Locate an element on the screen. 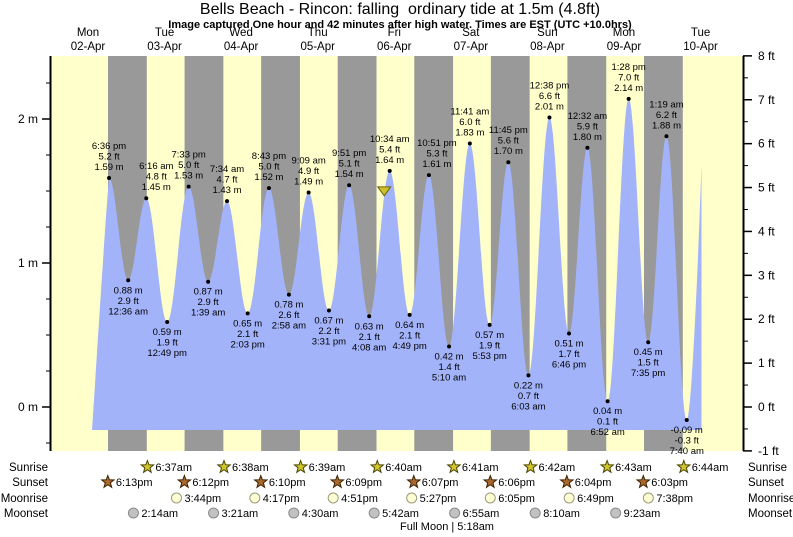 The height and width of the screenshot is (537, 793). astro-row-label-right: Moonset is located at coordinates (770, 514).